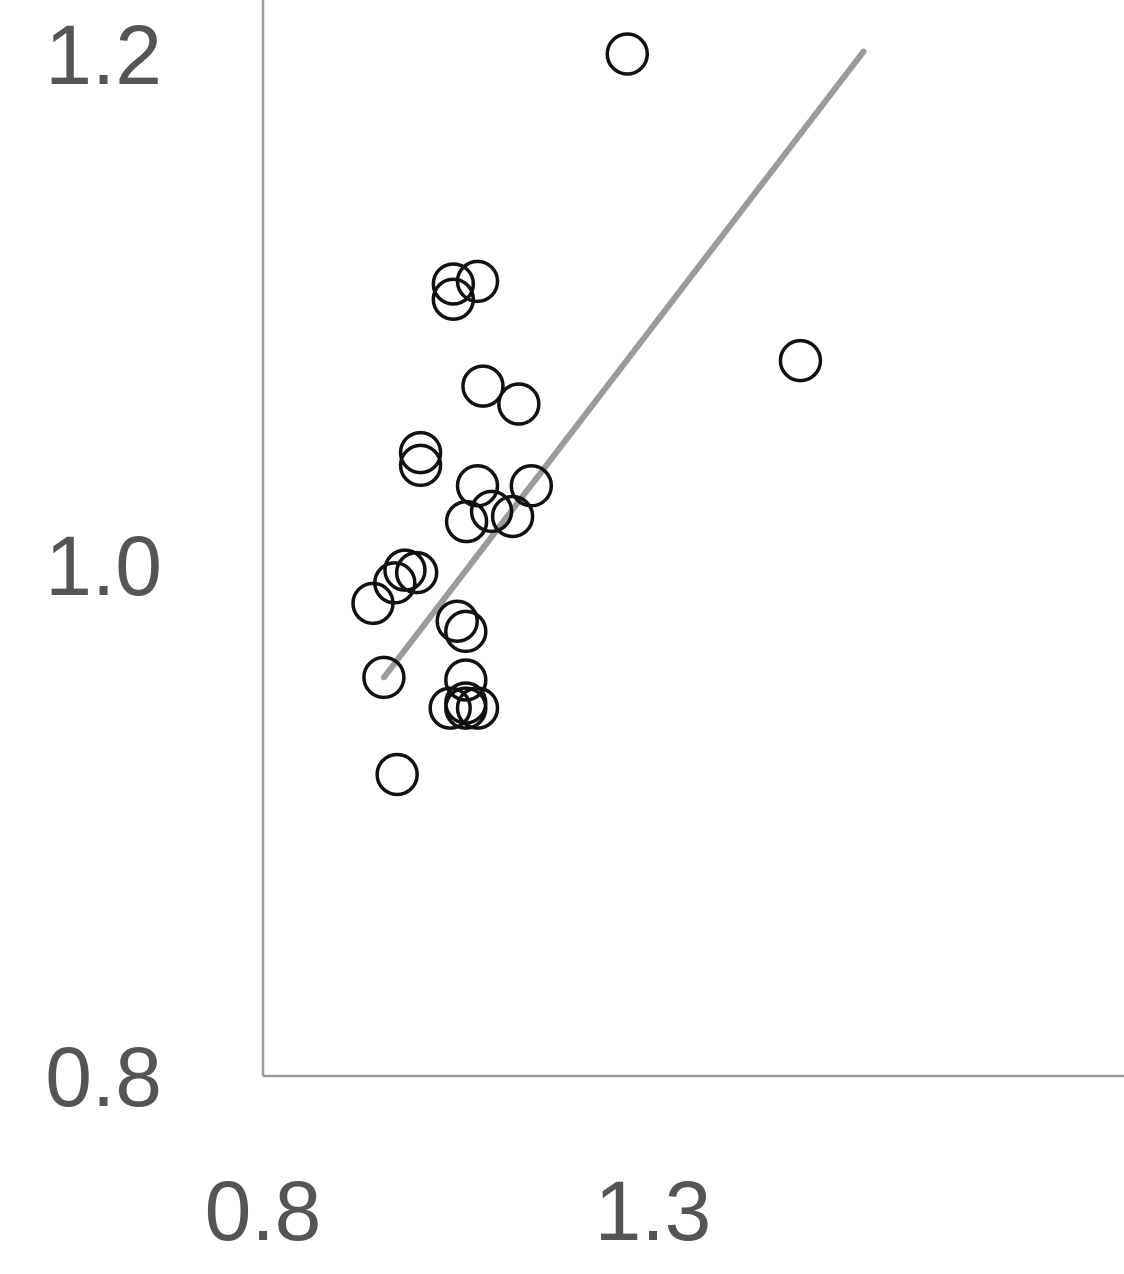 The image size is (1124, 1274). Describe the element at coordinates (103, 1077) in the screenshot. I see `y-tick-label: 0.8` at that location.